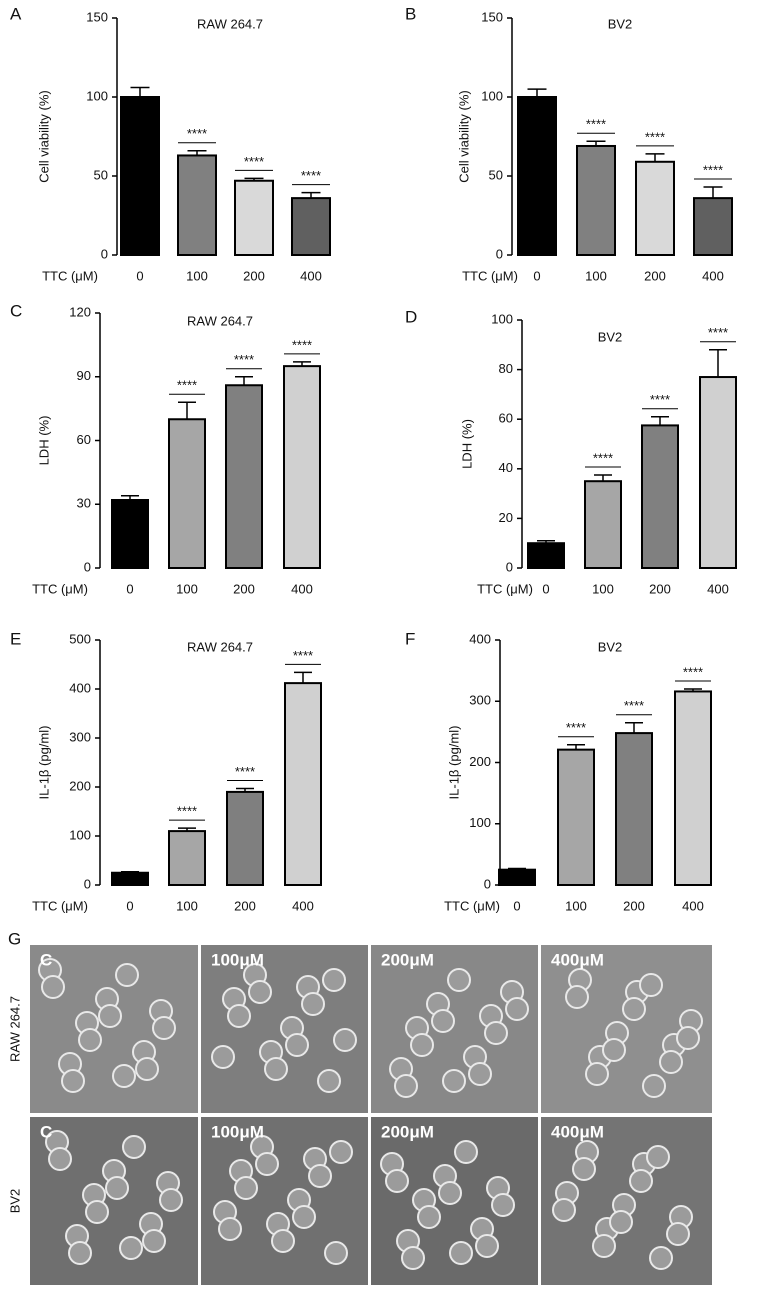 Image resolution: width=765 pixels, height=1292 pixels. What do you see at coordinates (506, 368) in the screenshot?
I see `y-tick-label: 80` at bounding box center [506, 368].